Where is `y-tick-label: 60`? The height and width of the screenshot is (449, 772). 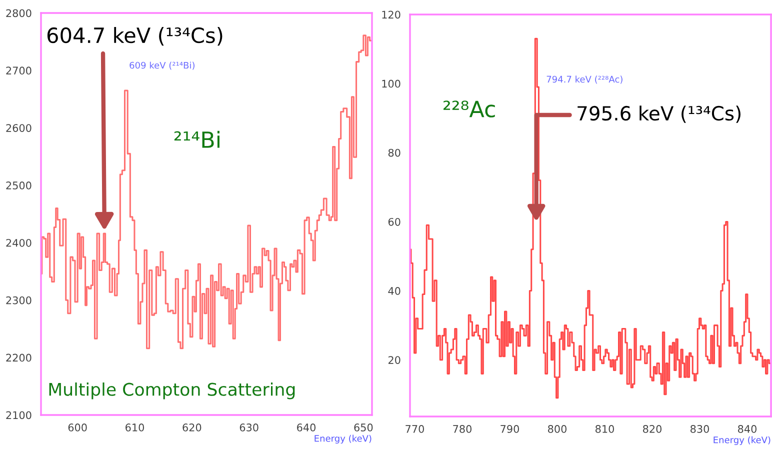 y-tick-label: 60 is located at coordinates (394, 222).